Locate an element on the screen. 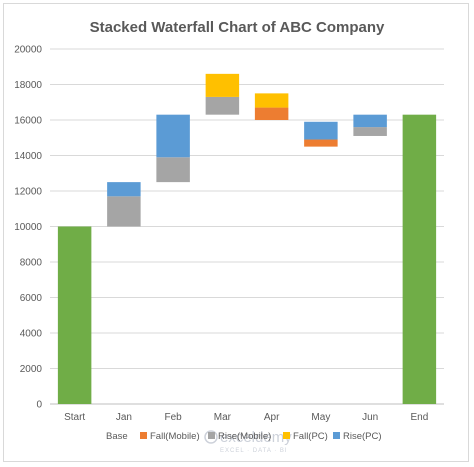 This screenshot has height=467, width=474. bar-rise-mobile-feb is located at coordinates (173, 170).